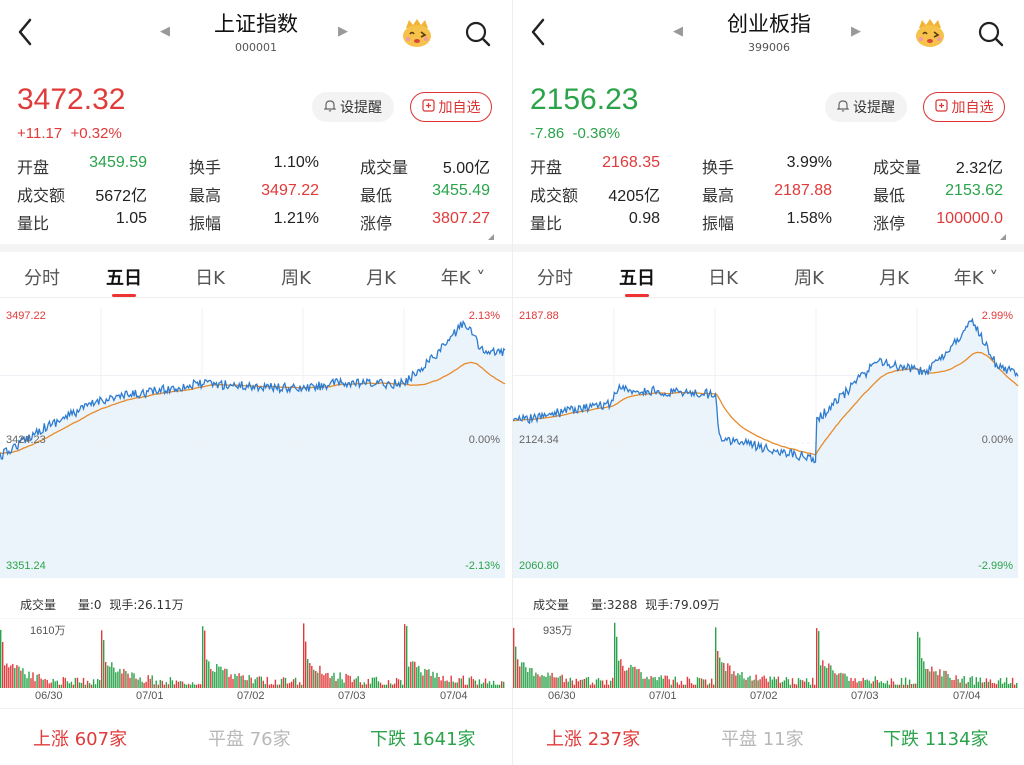 The height and width of the screenshot is (765, 1024). What do you see at coordinates (769, 47) in the screenshot?
I see `index-code: 399006` at bounding box center [769, 47].